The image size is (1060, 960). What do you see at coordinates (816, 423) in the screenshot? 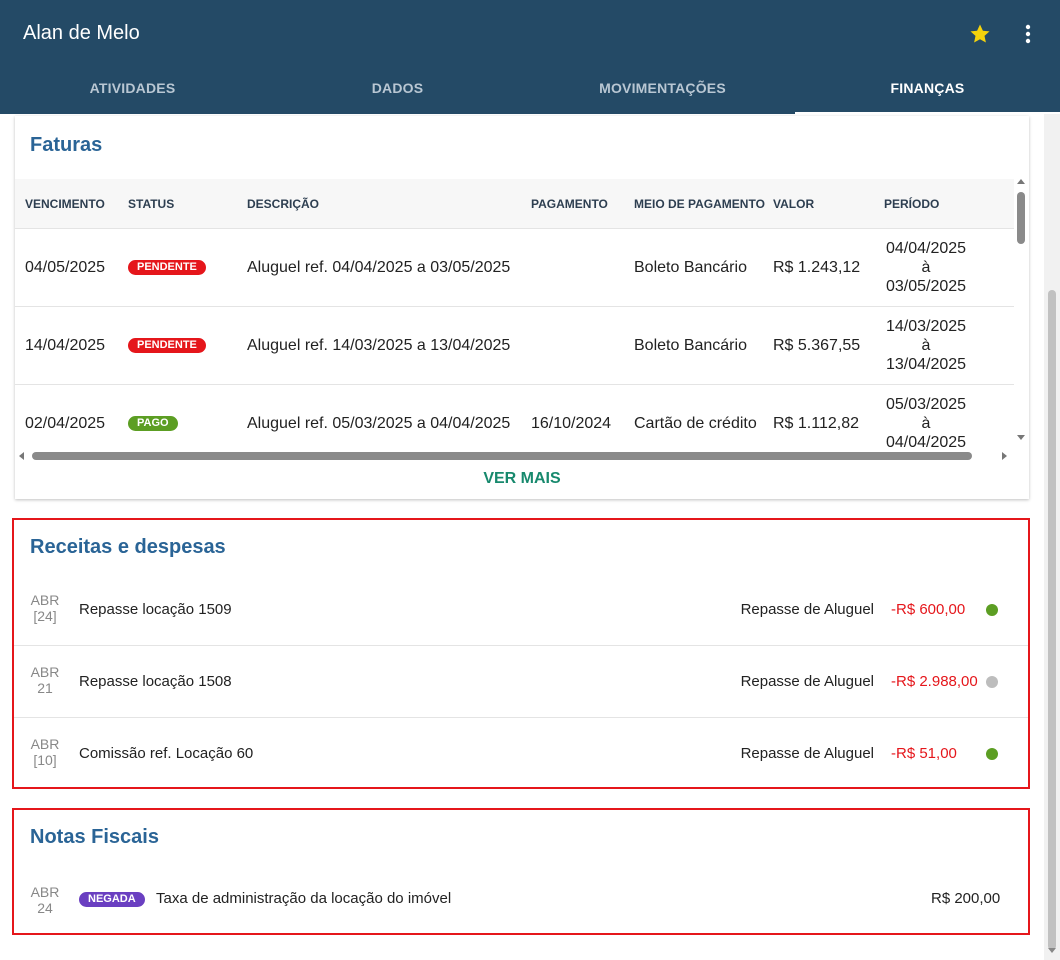
I see `cell-valor: R$ 1.112,82` at bounding box center [816, 423].